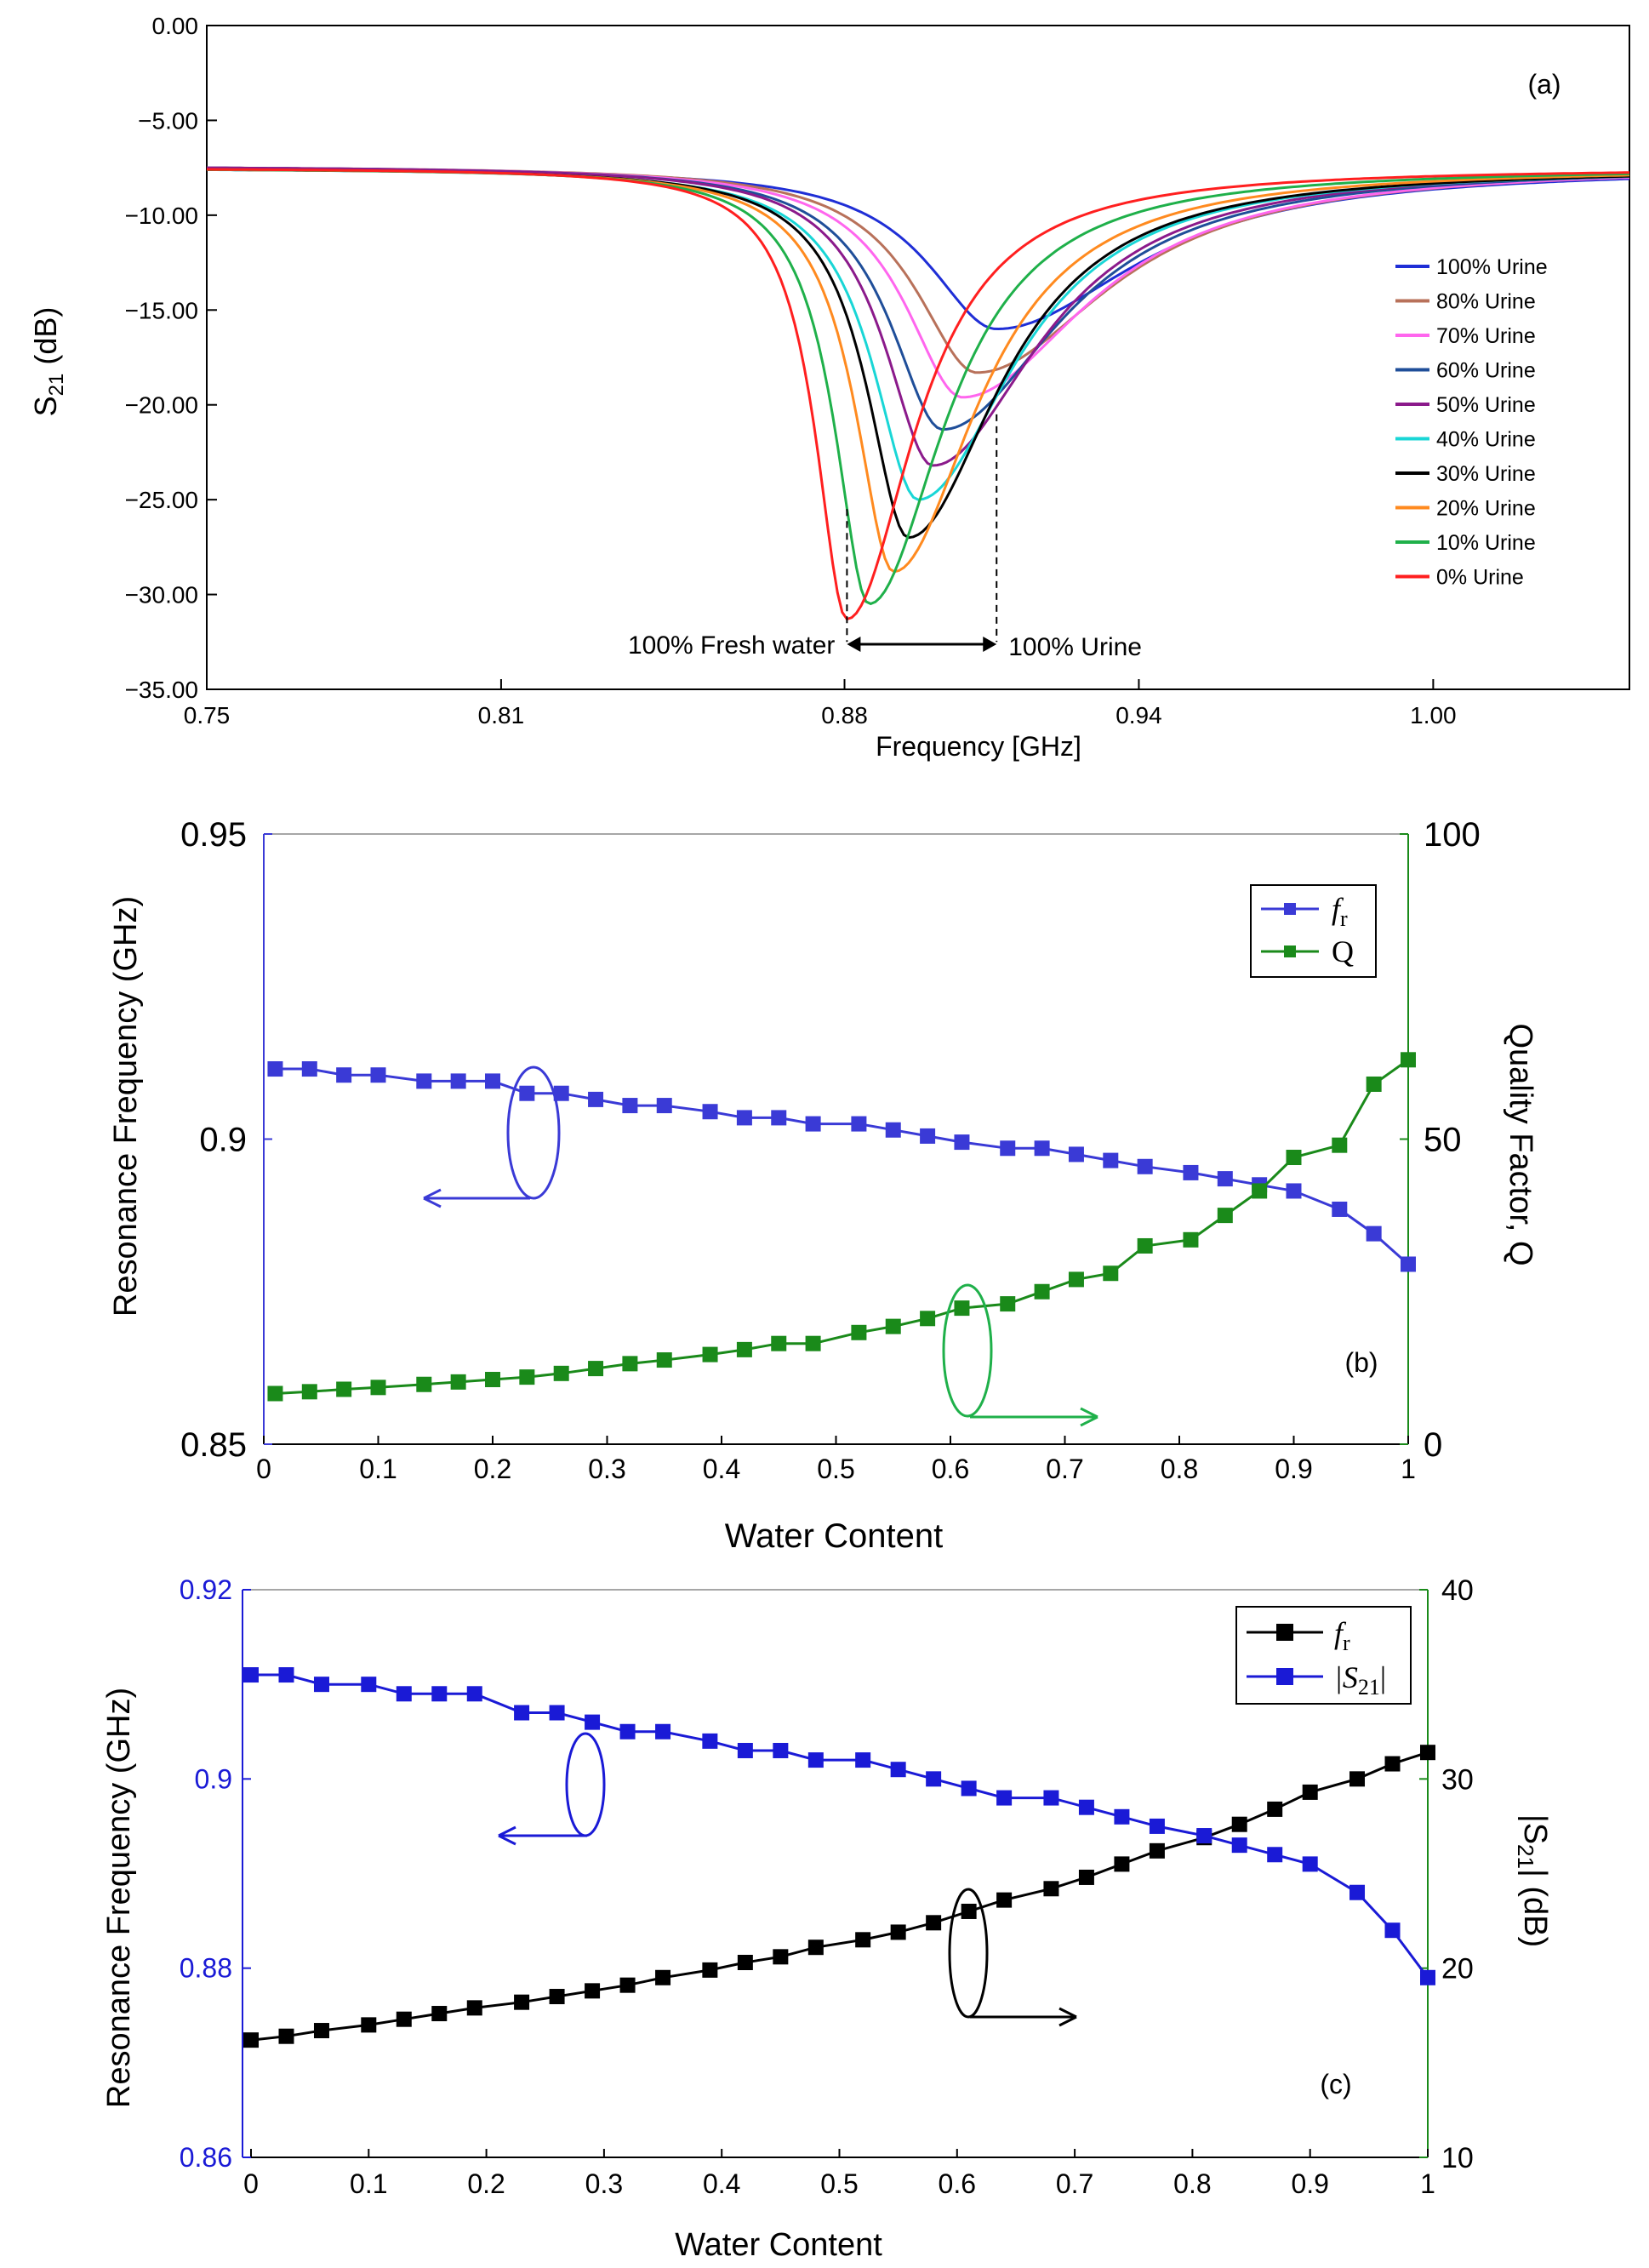  I want to click on annotation-urine: 100% Urine, so click(1075, 647).